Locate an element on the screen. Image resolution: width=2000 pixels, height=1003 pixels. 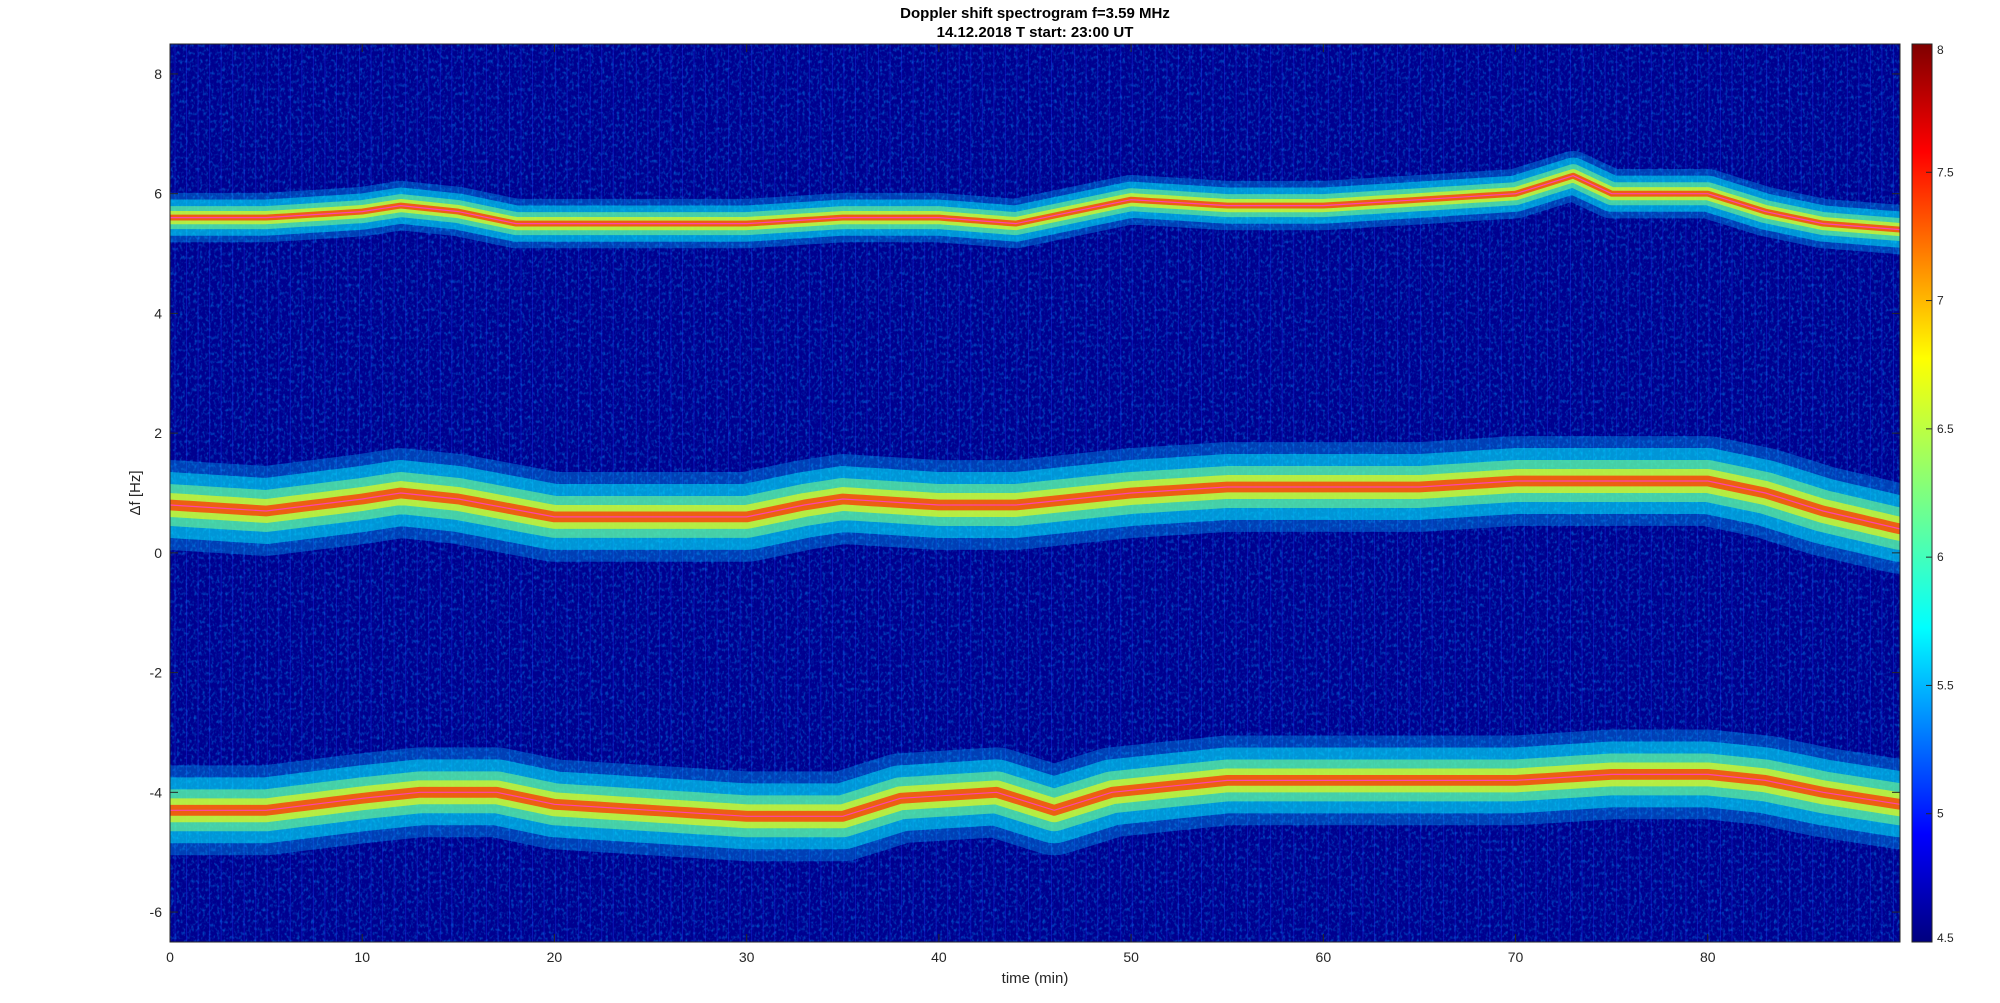
x-tick-label: 50 is located at coordinates (1131, 957).